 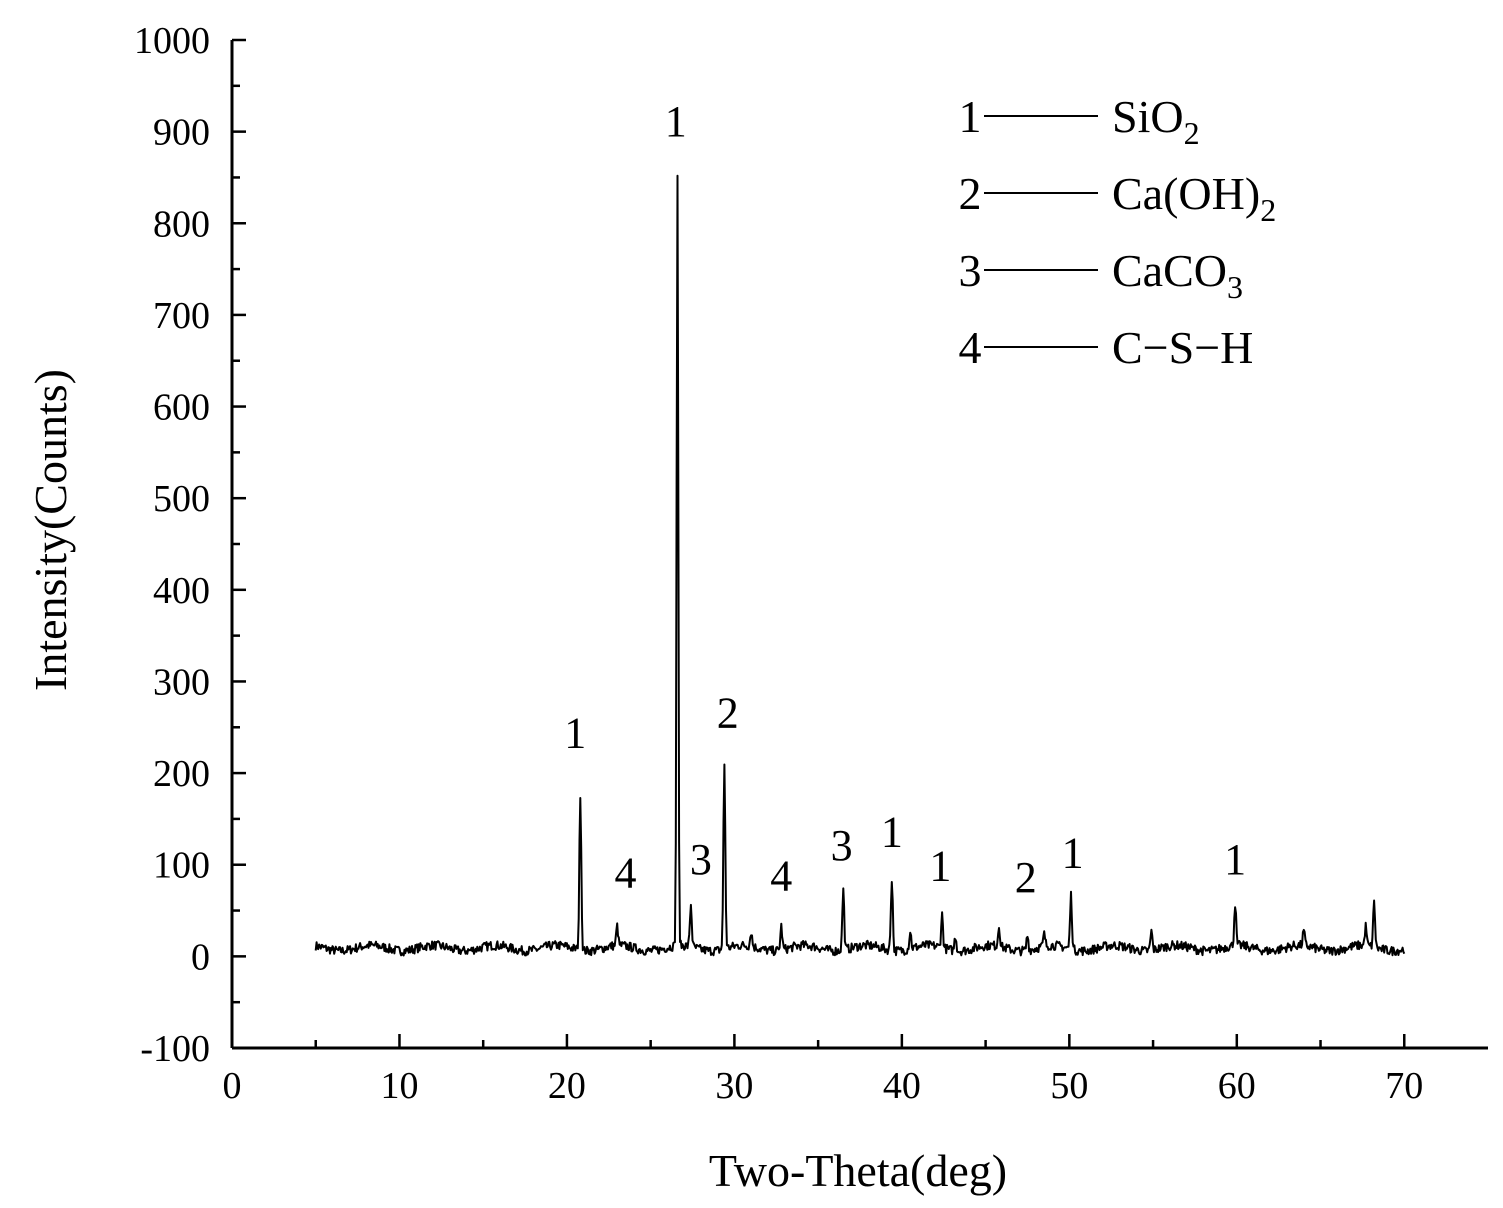 What do you see at coordinates (1235, 287) in the screenshot?
I see `legend-subscript: 3` at bounding box center [1235, 287].